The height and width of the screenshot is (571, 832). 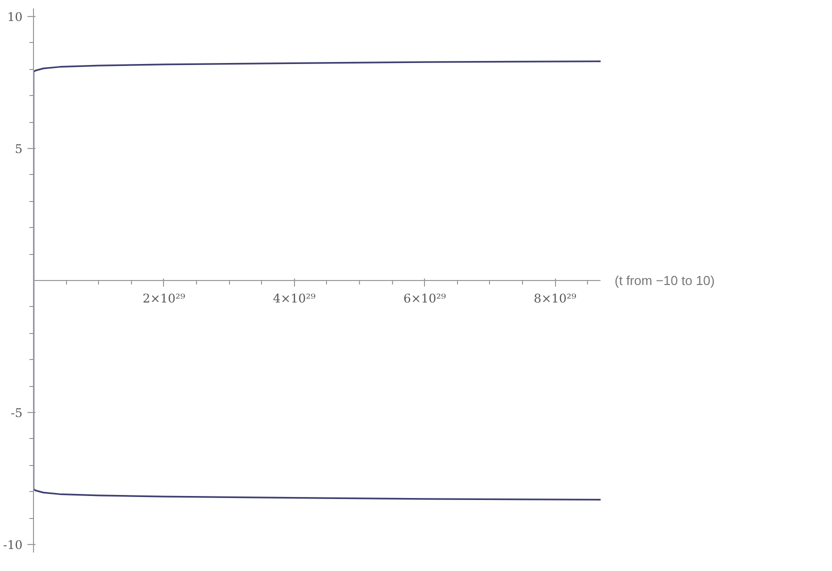 I want to click on x-tick-label: 4×10²⁹, so click(x=294, y=299).